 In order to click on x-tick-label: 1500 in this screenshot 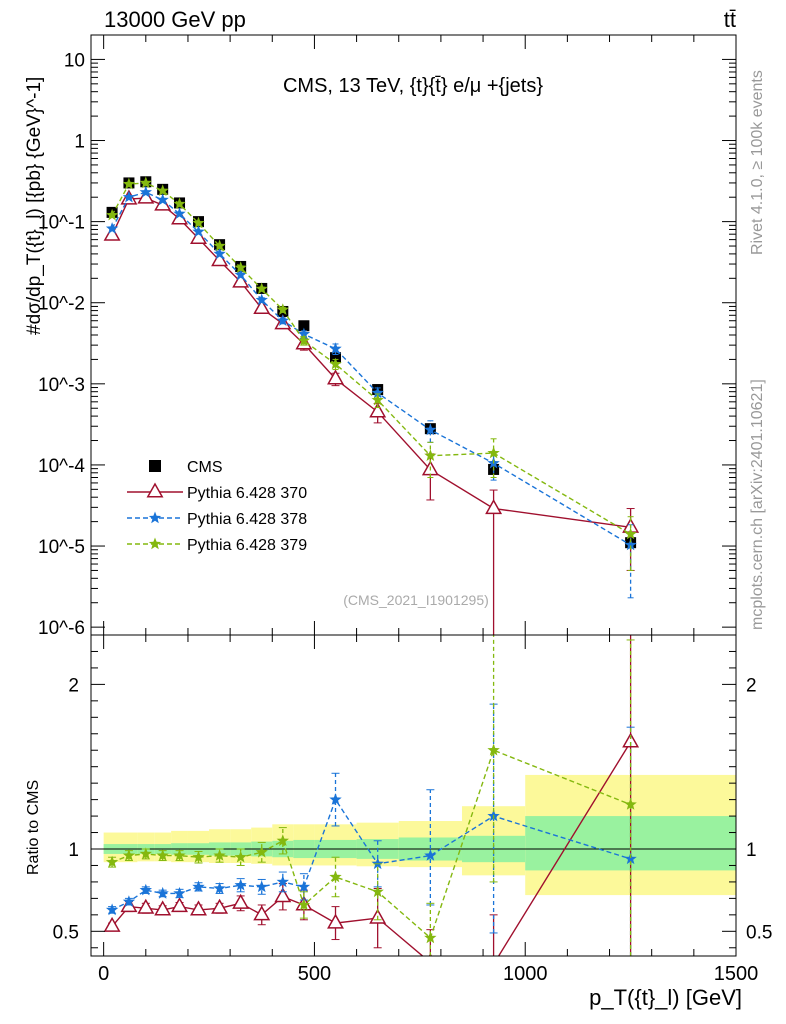, I will do `click(736, 974)`.